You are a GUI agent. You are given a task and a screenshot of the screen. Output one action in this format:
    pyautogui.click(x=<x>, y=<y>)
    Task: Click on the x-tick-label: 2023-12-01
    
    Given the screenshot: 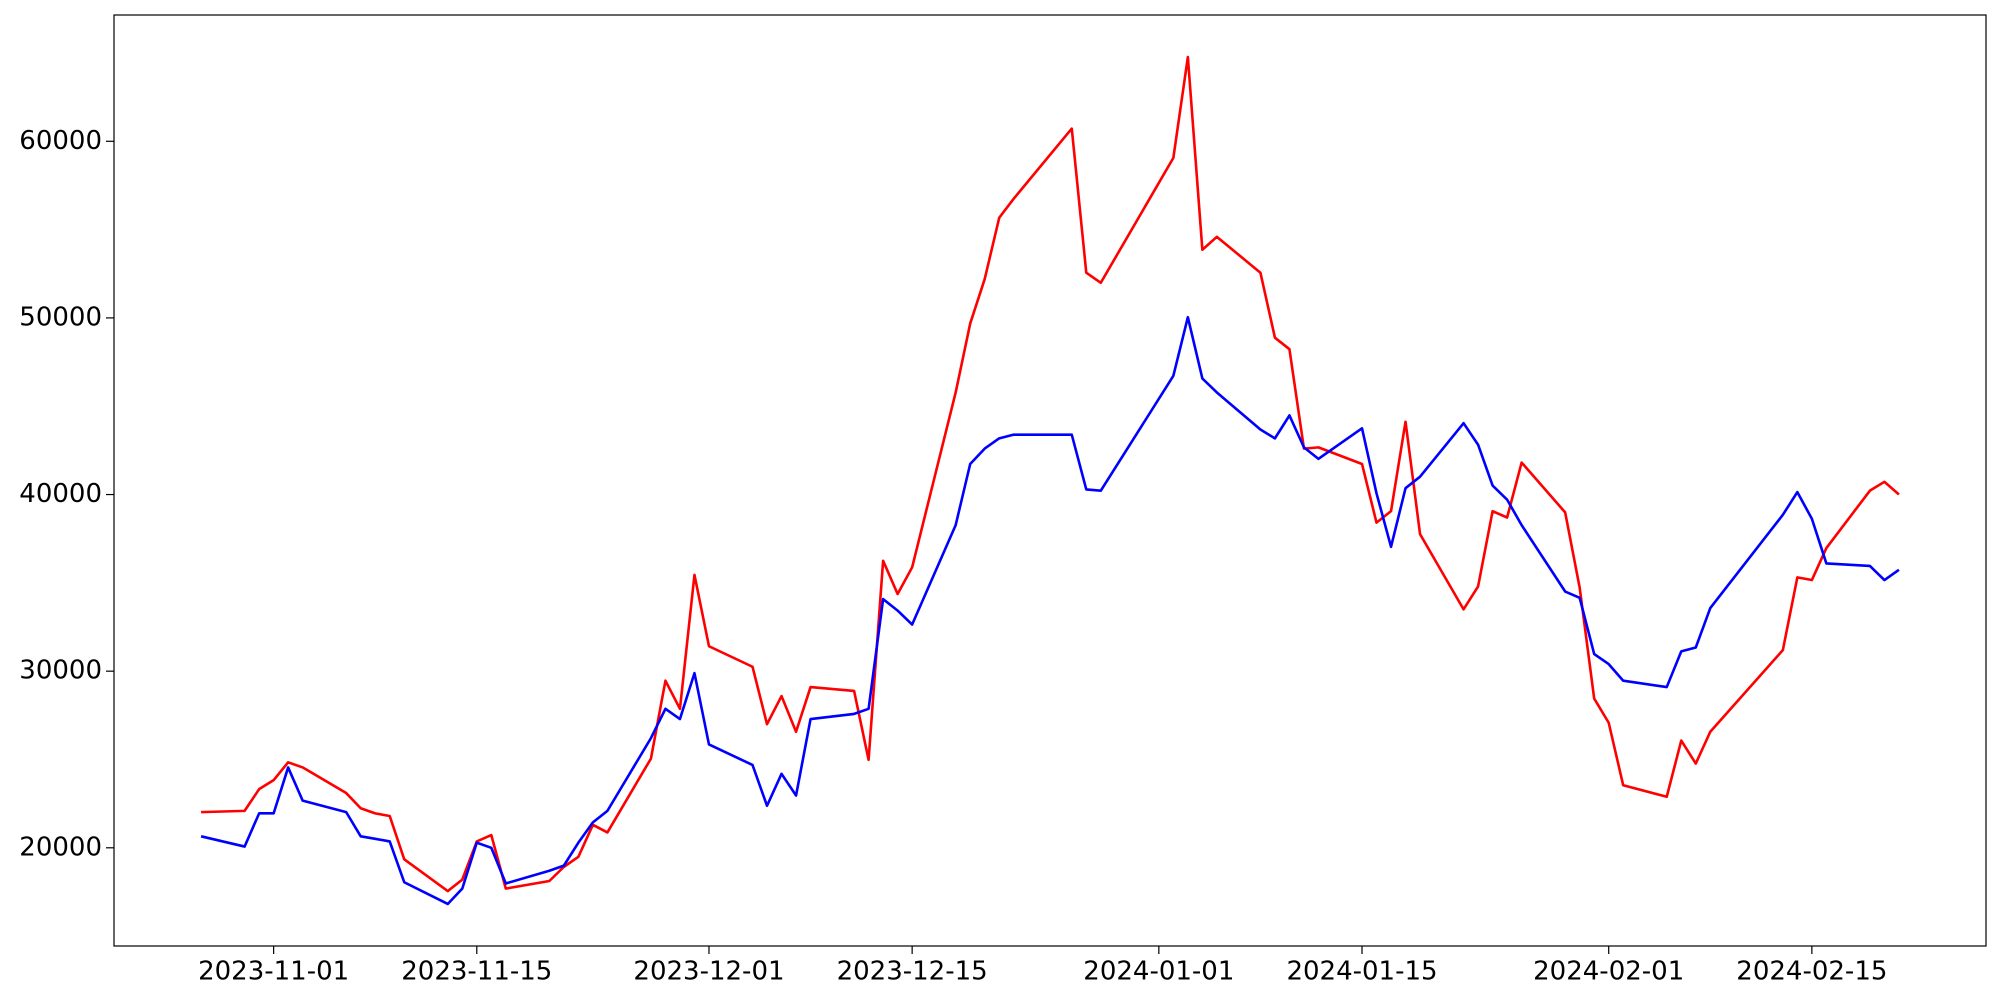 What is the action you would take?
    pyautogui.click(x=708, y=972)
    